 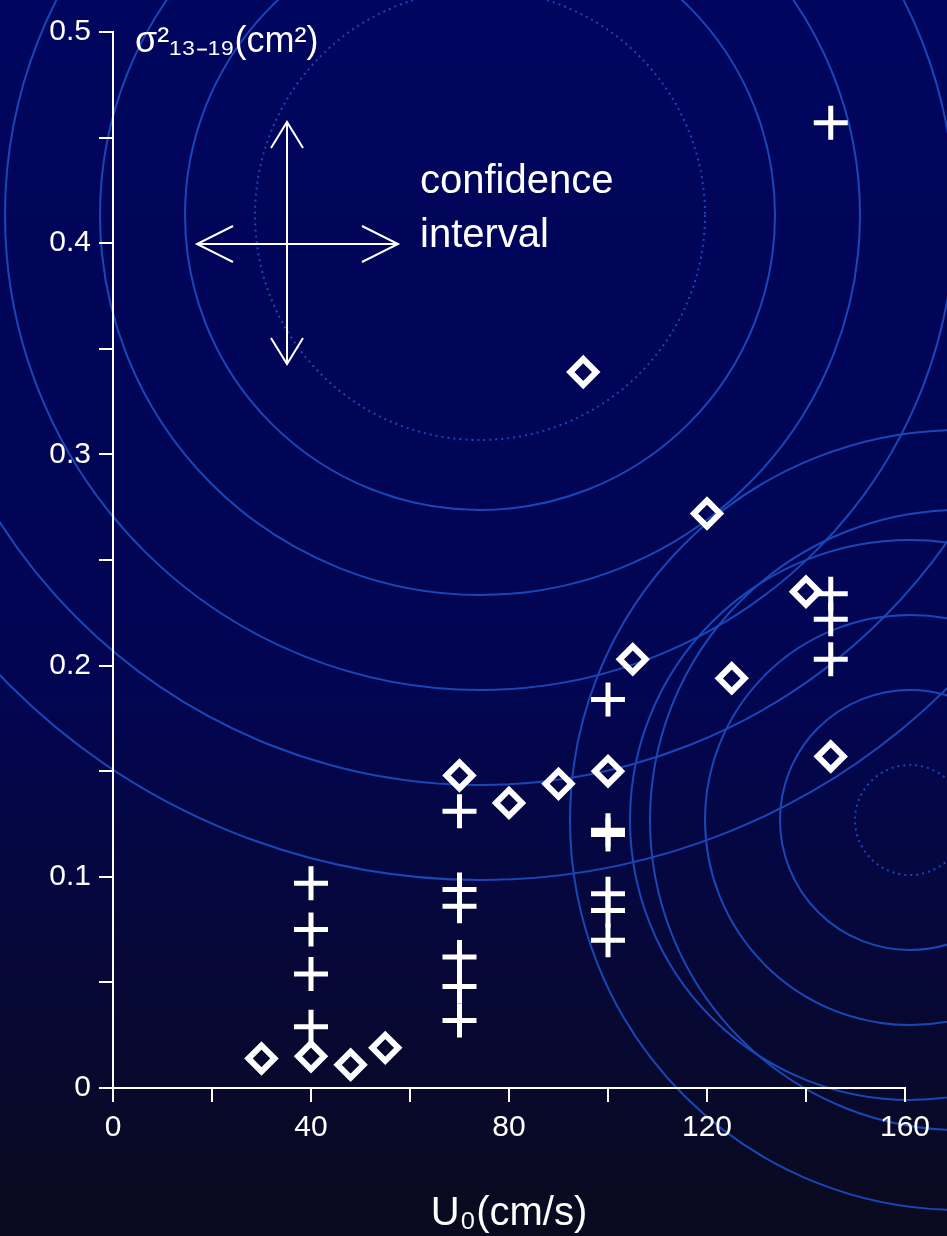 I want to click on y-tick-label: 0.5, so click(x=70, y=30).